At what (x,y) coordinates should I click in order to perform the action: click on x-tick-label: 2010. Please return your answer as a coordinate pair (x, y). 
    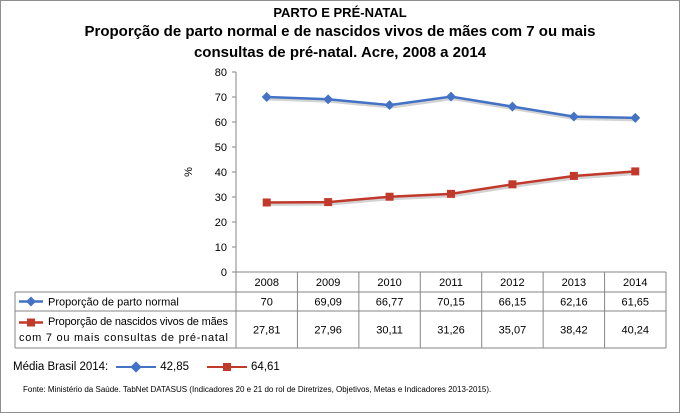
    Looking at the image, I should click on (389, 283).